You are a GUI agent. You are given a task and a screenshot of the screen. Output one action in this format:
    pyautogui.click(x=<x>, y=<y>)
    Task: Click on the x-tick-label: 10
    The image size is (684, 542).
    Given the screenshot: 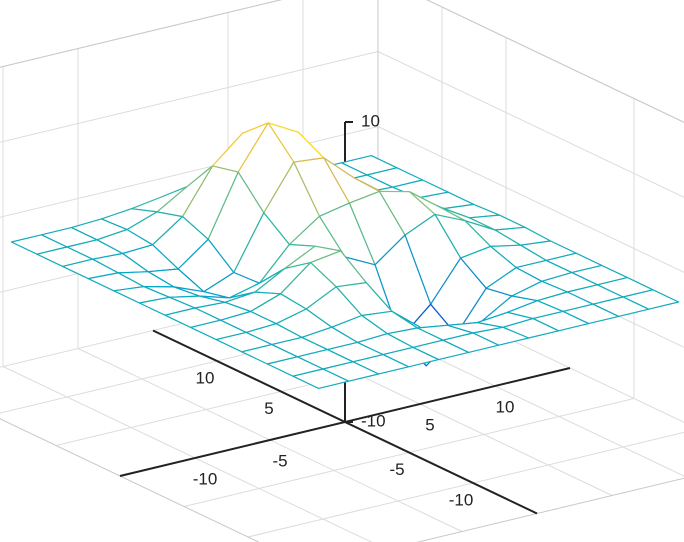 What is the action you would take?
    pyautogui.click(x=505, y=406)
    